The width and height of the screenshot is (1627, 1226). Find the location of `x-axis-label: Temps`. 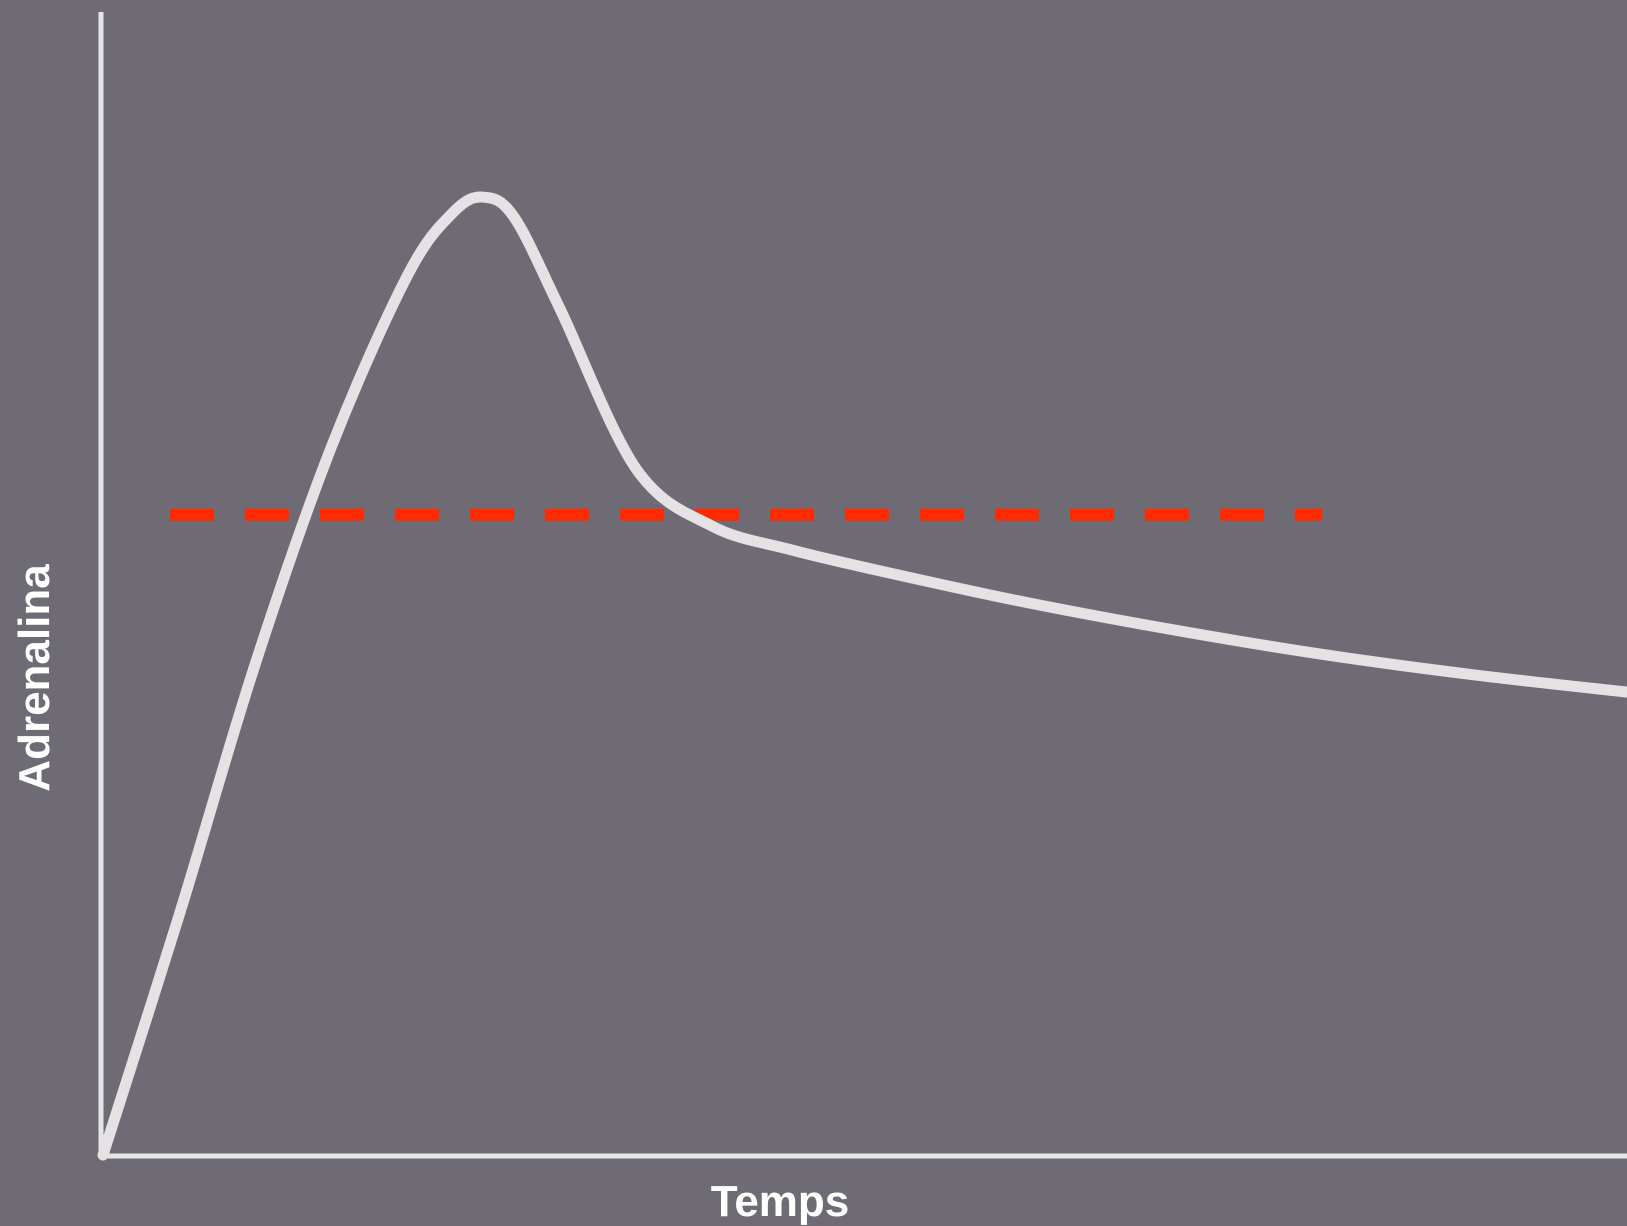

x-axis-label: Temps is located at coordinates (780, 1201).